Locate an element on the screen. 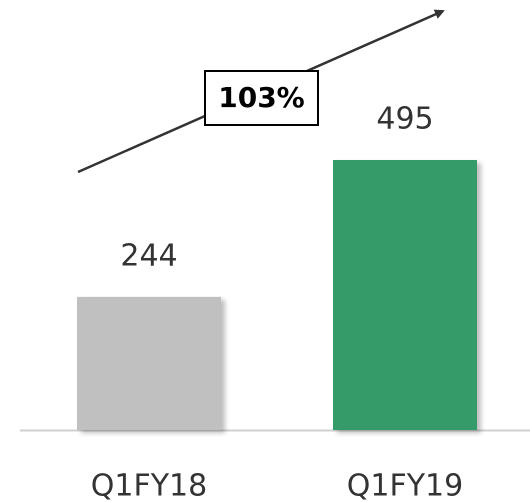  x-tick-label: Q1FY18 is located at coordinates (149, 485).